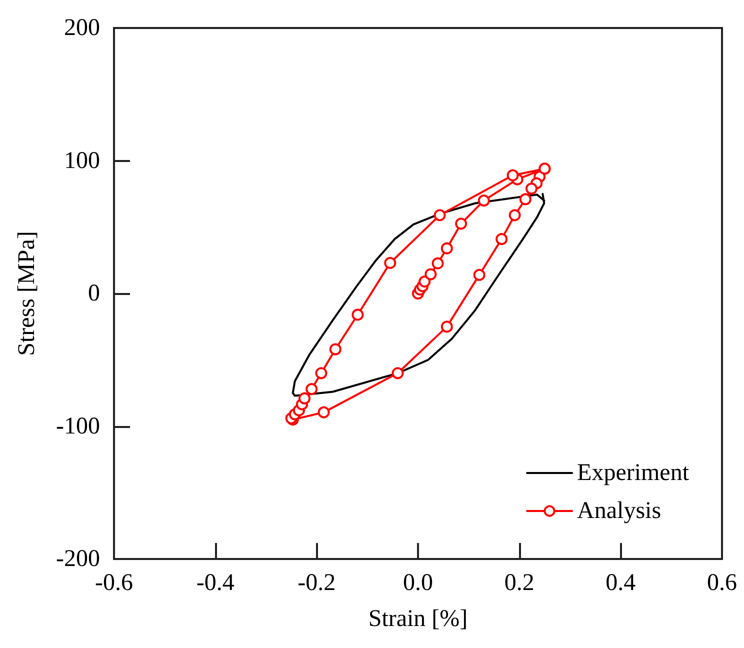 The height and width of the screenshot is (648, 744). I want to click on legend-label: Experiment, so click(633, 473).